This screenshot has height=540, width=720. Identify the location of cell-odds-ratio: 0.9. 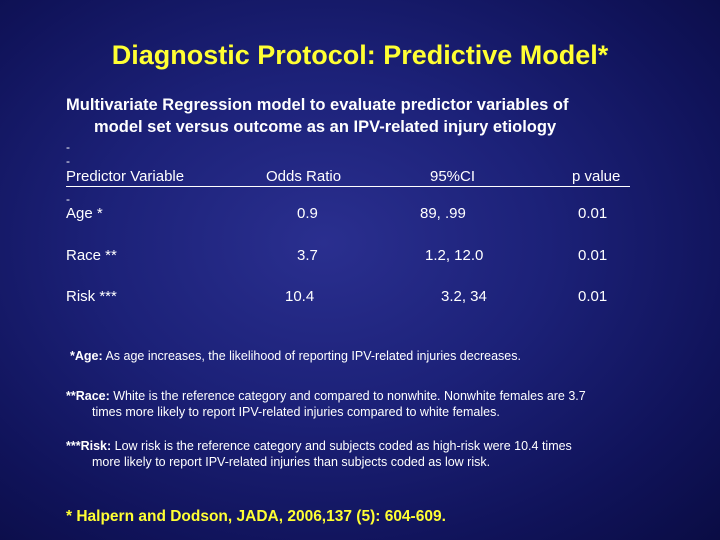
(307, 213).